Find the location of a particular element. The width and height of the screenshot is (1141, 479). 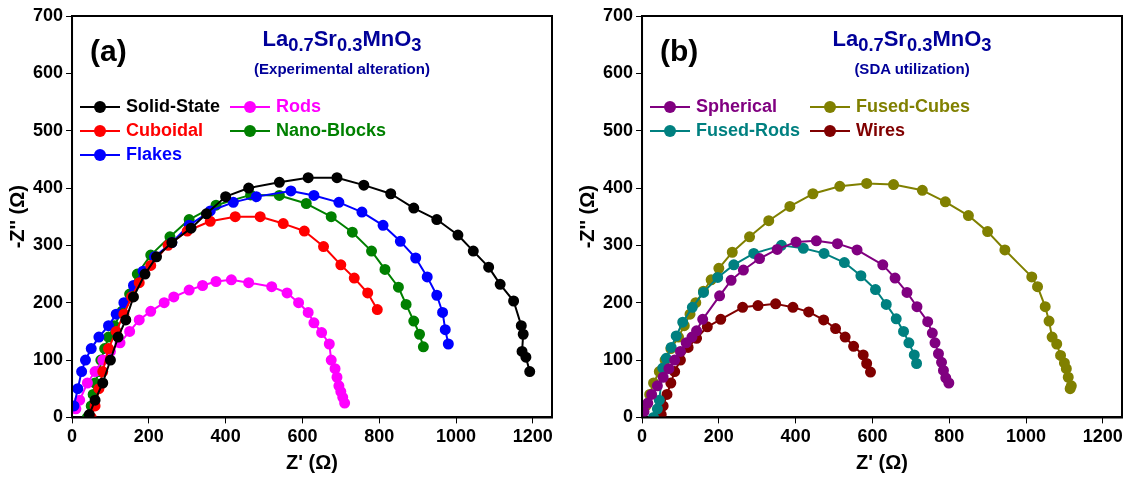

legend-label: Wires is located at coordinates (880, 130).